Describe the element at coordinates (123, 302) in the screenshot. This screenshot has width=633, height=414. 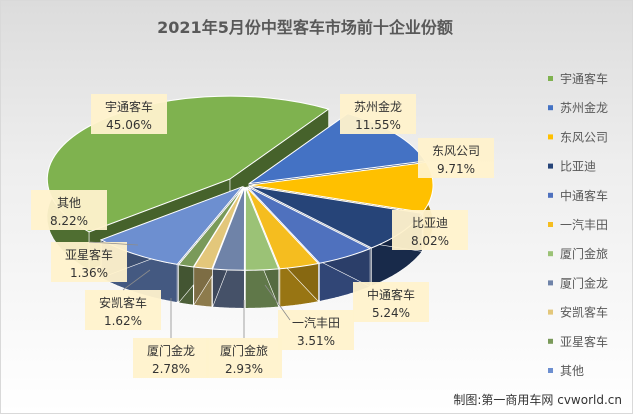
I see `data-label-name-9: 安凯客车` at that location.